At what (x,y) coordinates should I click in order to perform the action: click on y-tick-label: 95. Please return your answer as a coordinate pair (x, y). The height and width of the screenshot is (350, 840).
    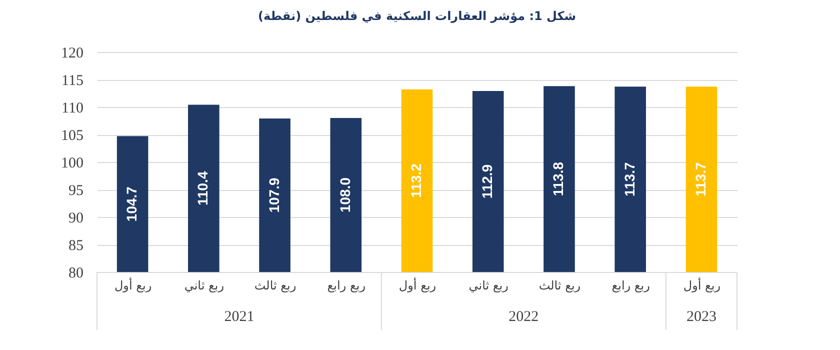
    Looking at the image, I should click on (76, 191).